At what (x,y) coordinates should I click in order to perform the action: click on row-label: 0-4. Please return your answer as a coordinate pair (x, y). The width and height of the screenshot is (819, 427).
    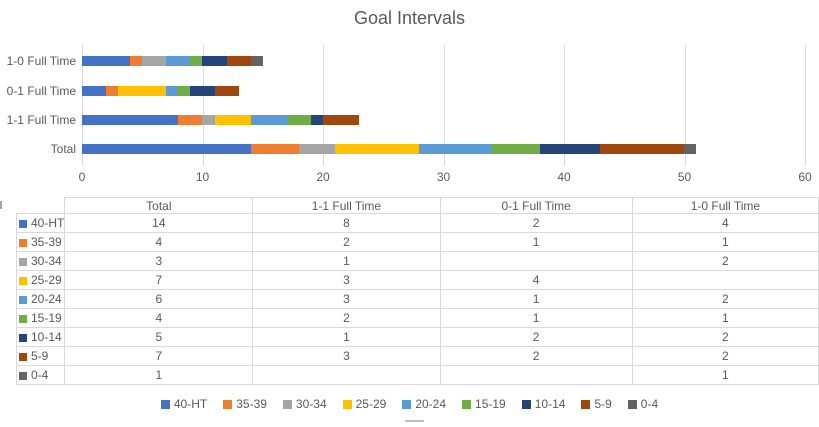
    Looking at the image, I should click on (40, 375).